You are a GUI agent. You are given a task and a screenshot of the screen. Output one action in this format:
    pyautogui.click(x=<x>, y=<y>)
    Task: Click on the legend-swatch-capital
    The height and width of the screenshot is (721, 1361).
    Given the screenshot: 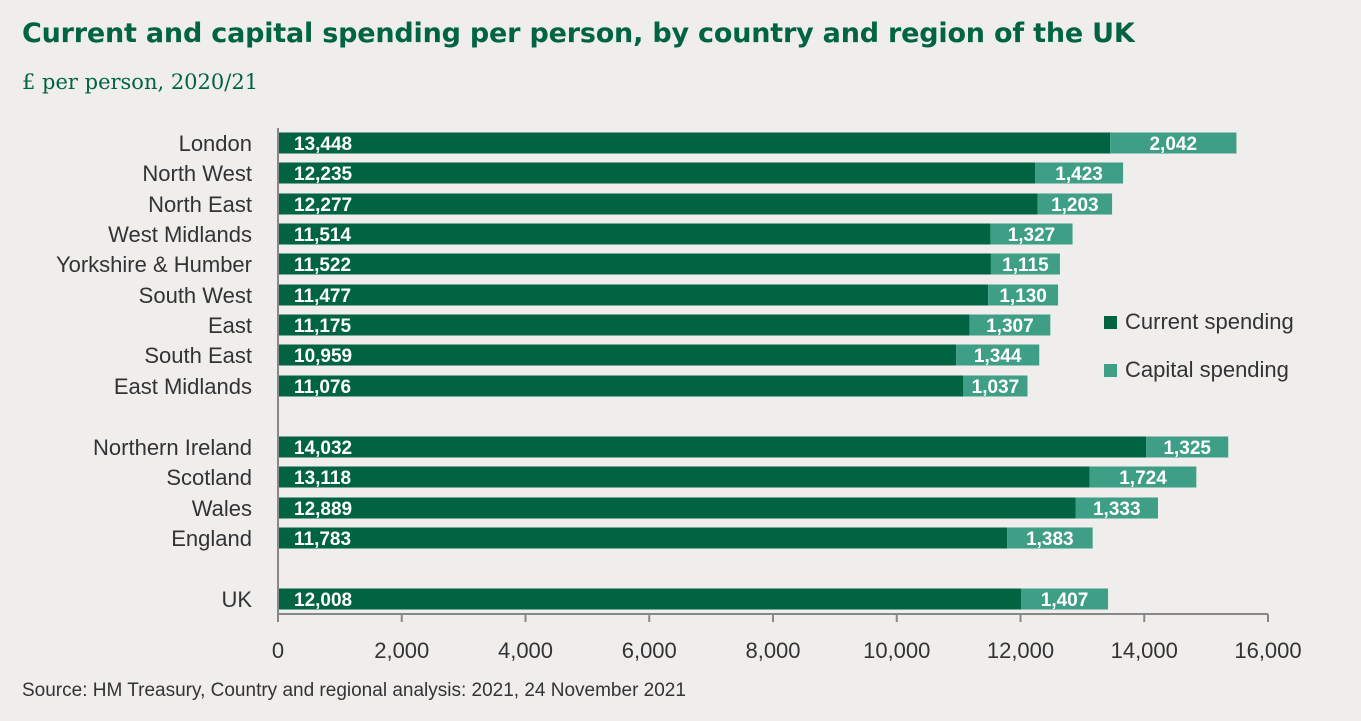 What is the action you would take?
    pyautogui.click(x=1110, y=370)
    